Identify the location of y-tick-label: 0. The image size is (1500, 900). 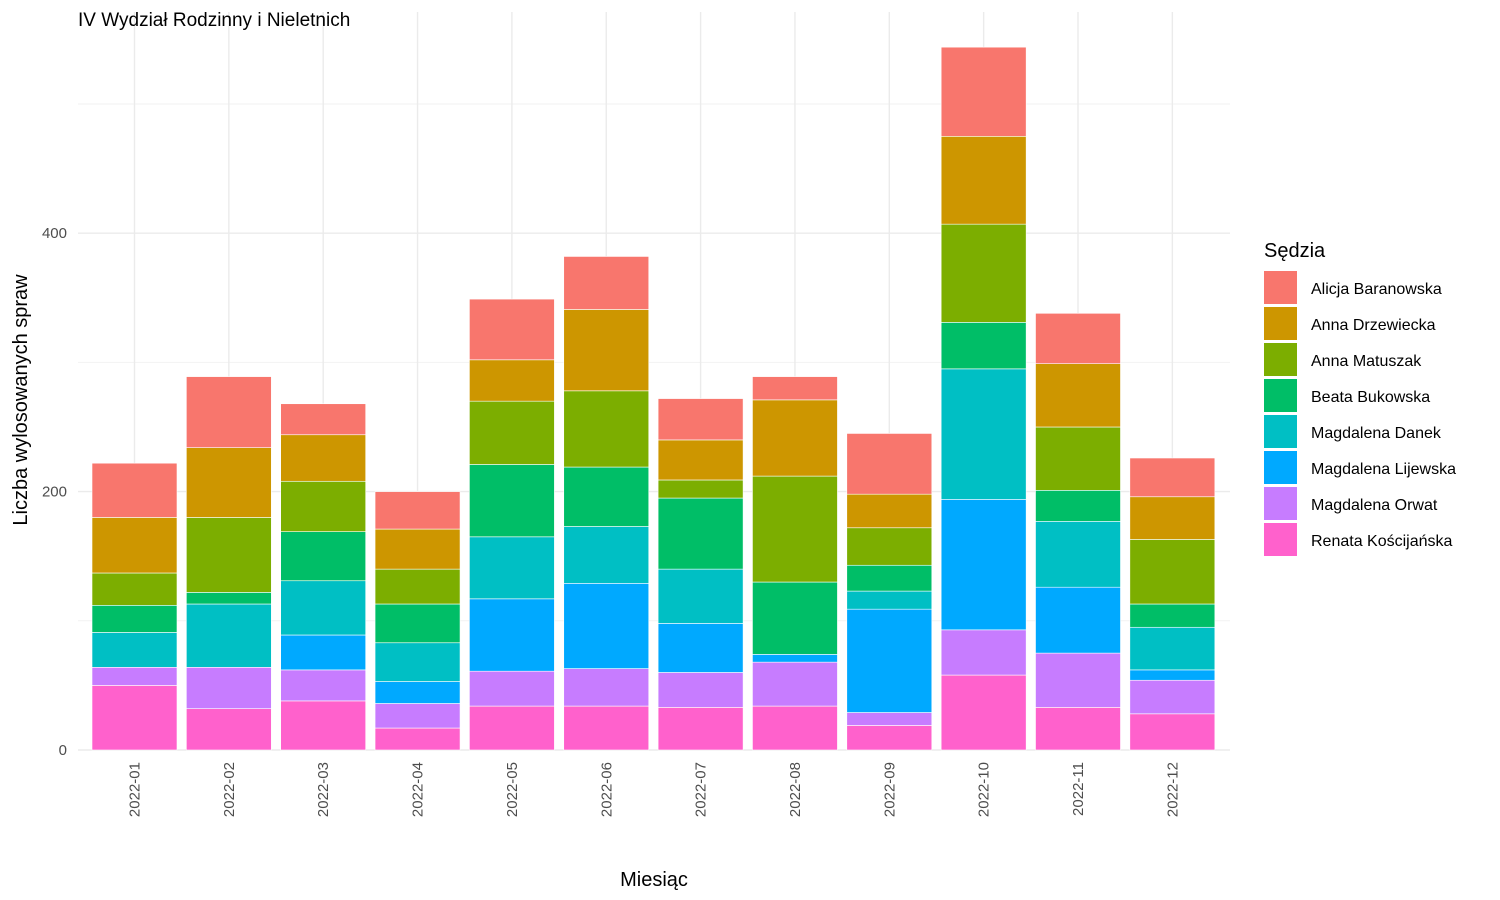
(63, 750).